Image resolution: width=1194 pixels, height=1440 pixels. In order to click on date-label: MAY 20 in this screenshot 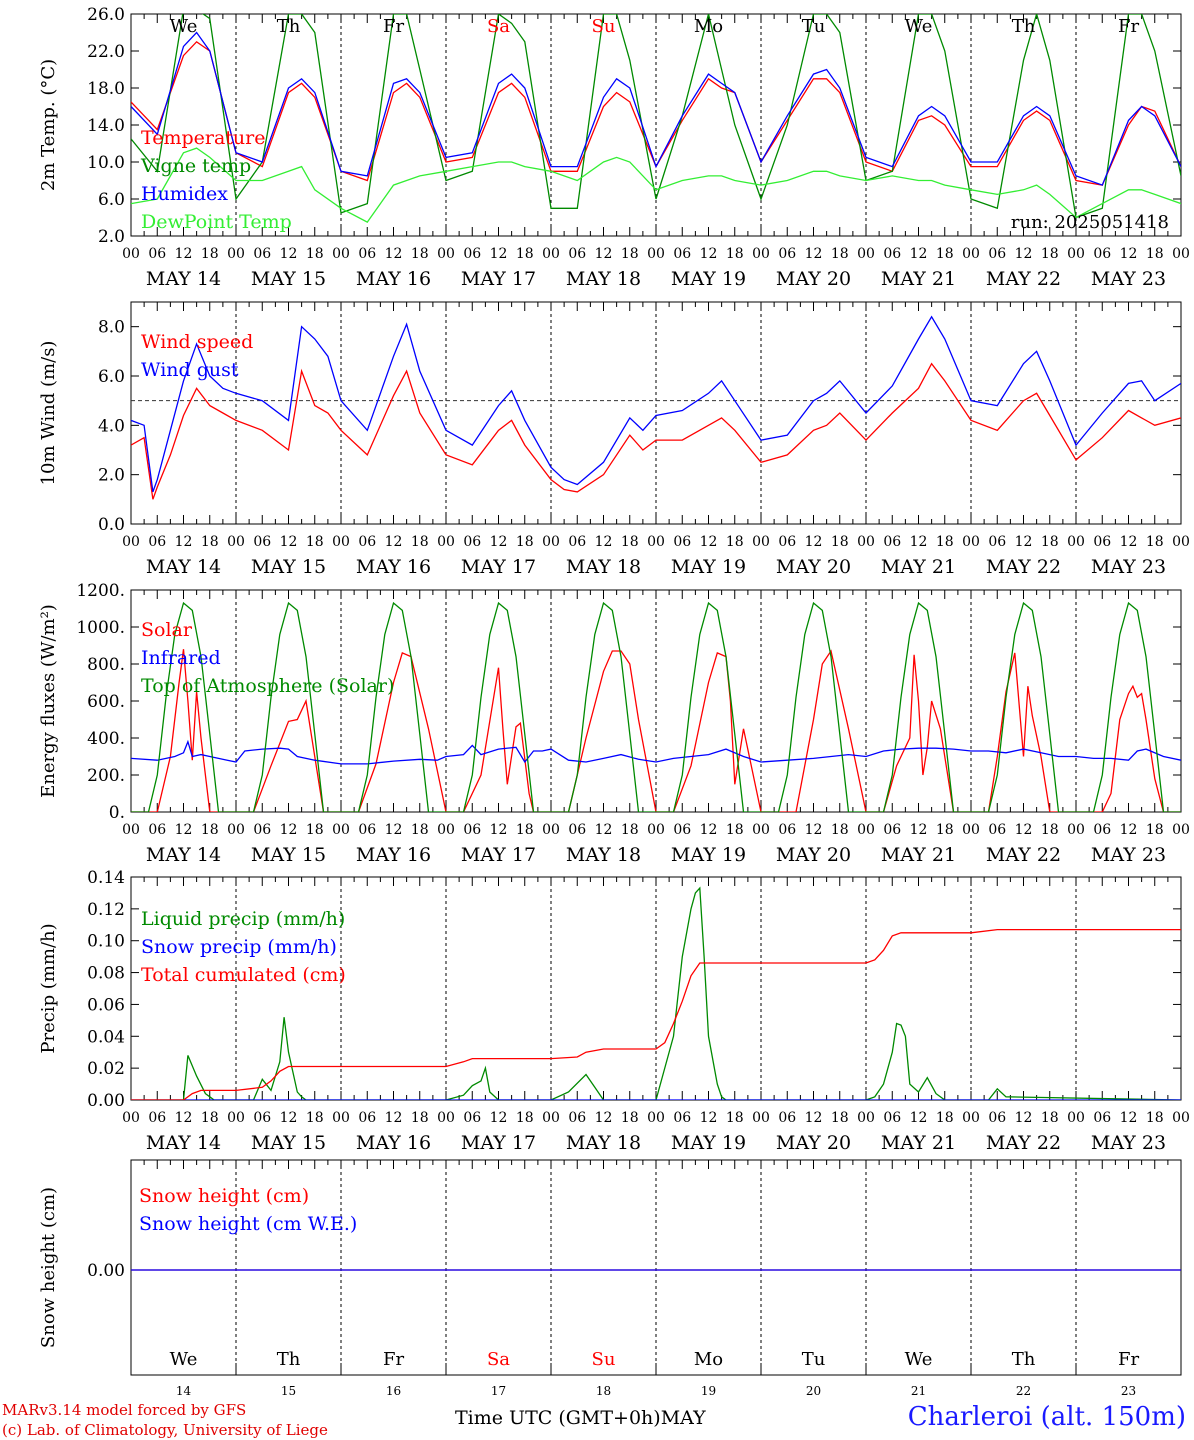, I will do `click(813, 855)`.